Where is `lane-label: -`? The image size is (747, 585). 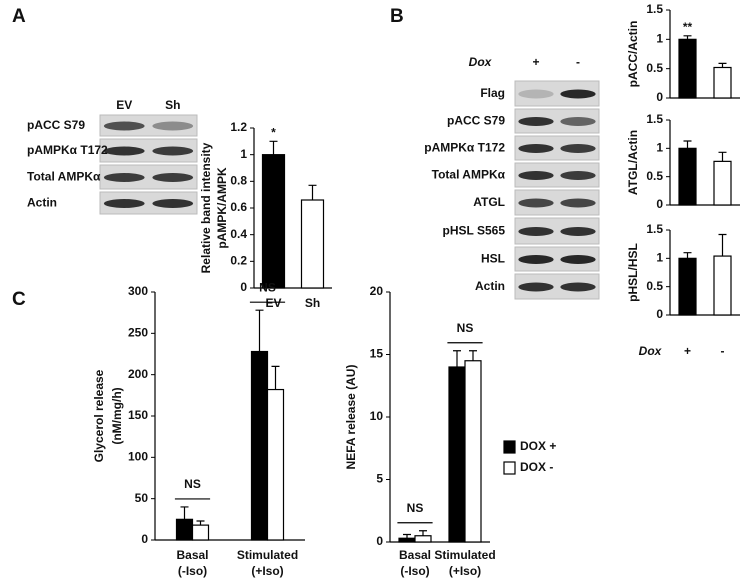 lane-label: - is located at coordinates (578, 62).